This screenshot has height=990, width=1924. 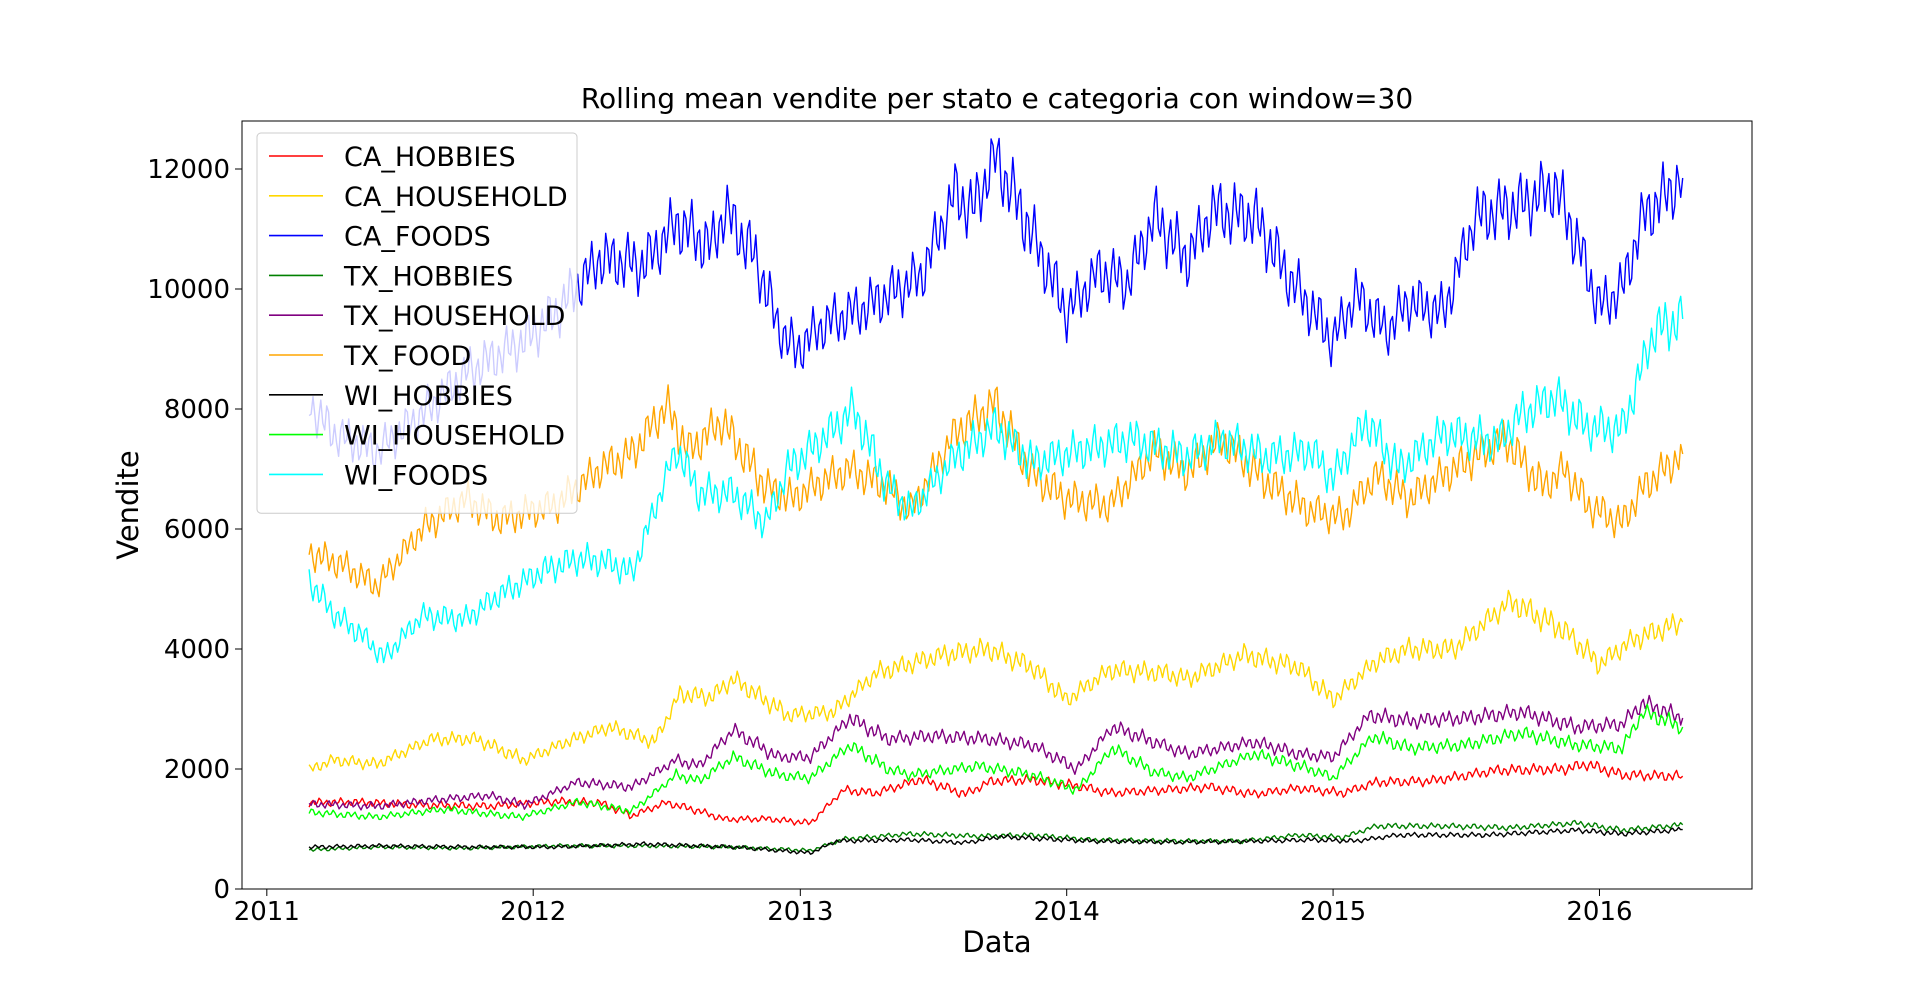 What do you see at coordinates (996, 752) in the screenshot?
I see `series-line-tx-household` at bounding box center [996, 752].